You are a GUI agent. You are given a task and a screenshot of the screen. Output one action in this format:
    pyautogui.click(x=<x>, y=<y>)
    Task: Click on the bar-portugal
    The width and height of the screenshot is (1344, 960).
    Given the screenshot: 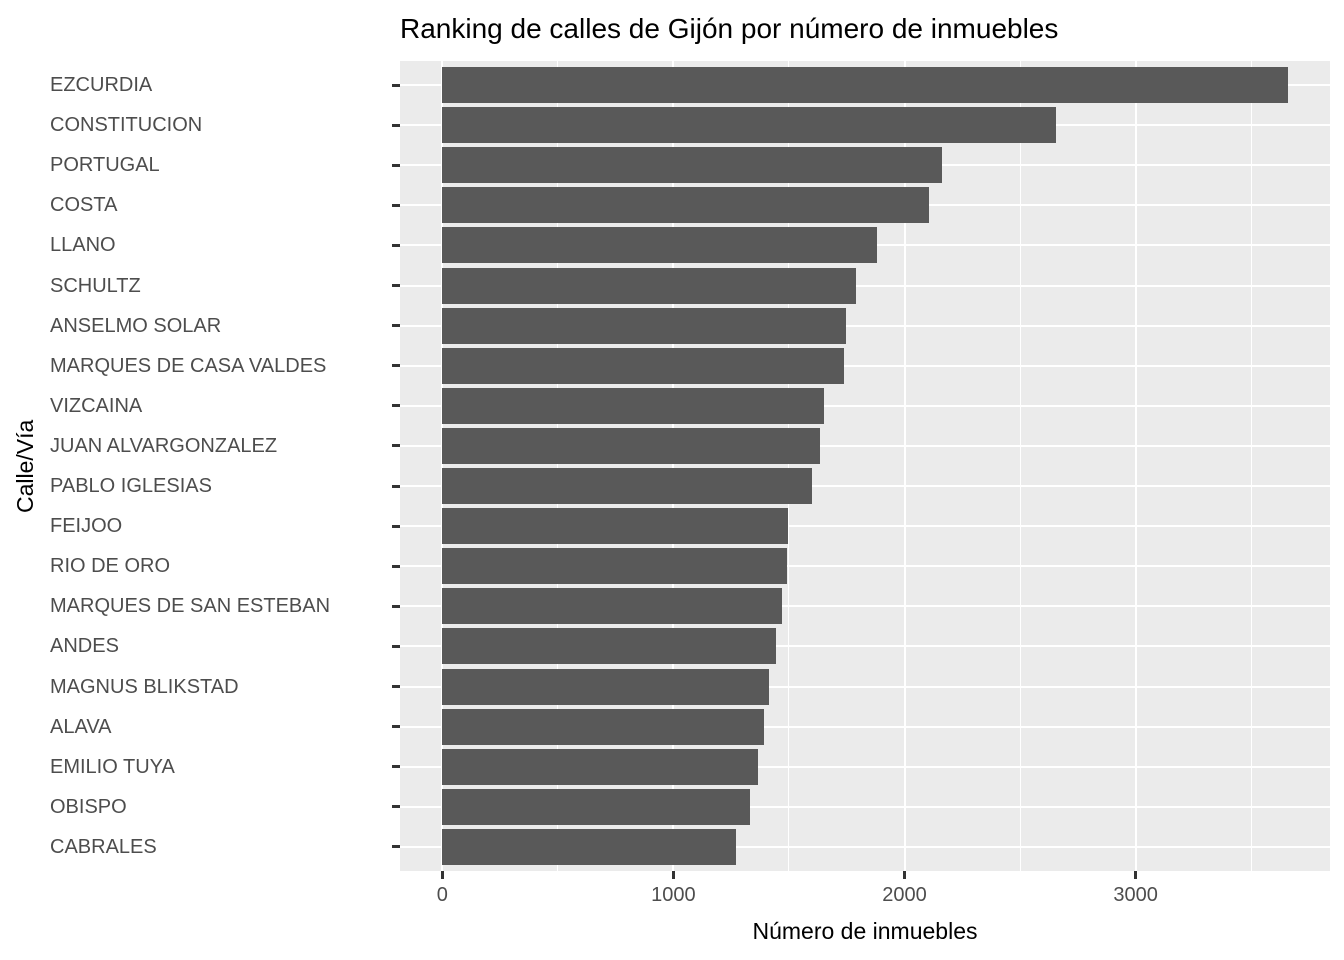 What is the action you would take?
    pyautogui.click(x=692, y=165)
    